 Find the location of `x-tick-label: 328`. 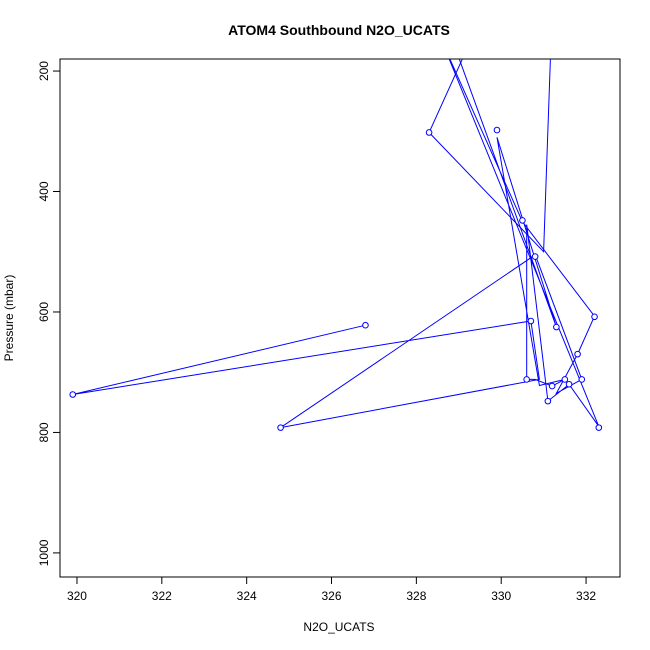

x-tick-label: 328 is located at coordinates (416, 596).